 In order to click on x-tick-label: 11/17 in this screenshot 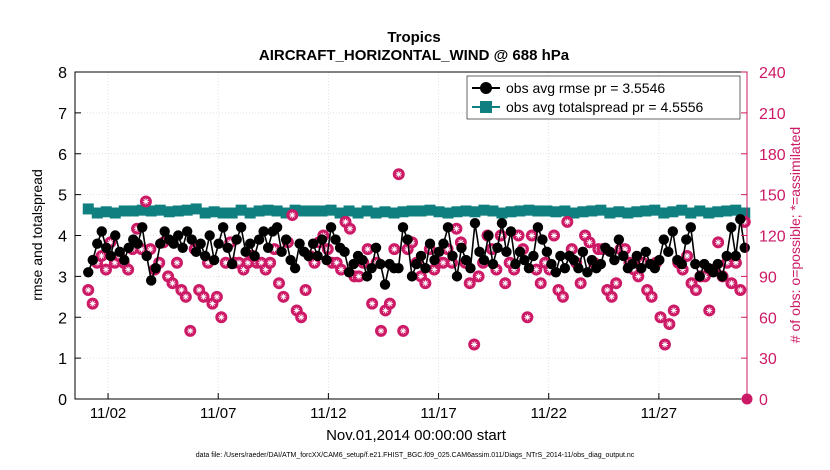, I will do `click(438, 413)`.